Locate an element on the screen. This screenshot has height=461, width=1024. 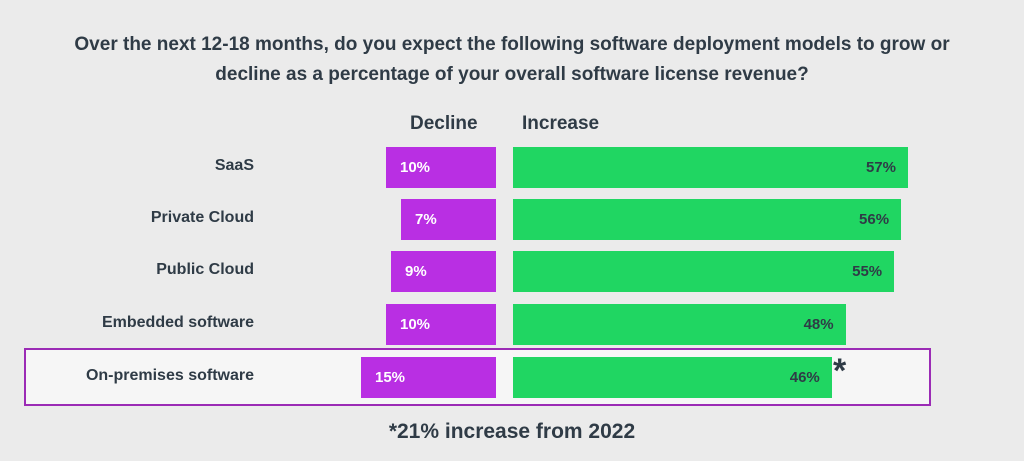
decline-bar: 9% is located at coordinates (443, 271).